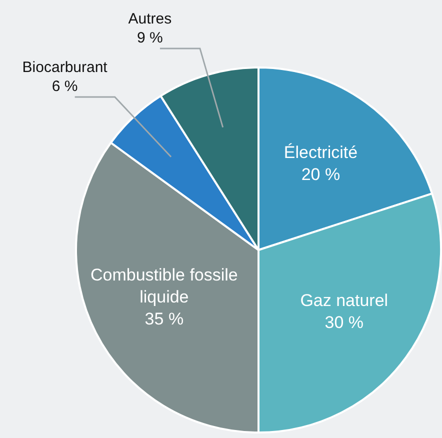  Describe the element at coordinates (320, 174) in the screenshot. I see `data-label: 20 %` at that location.